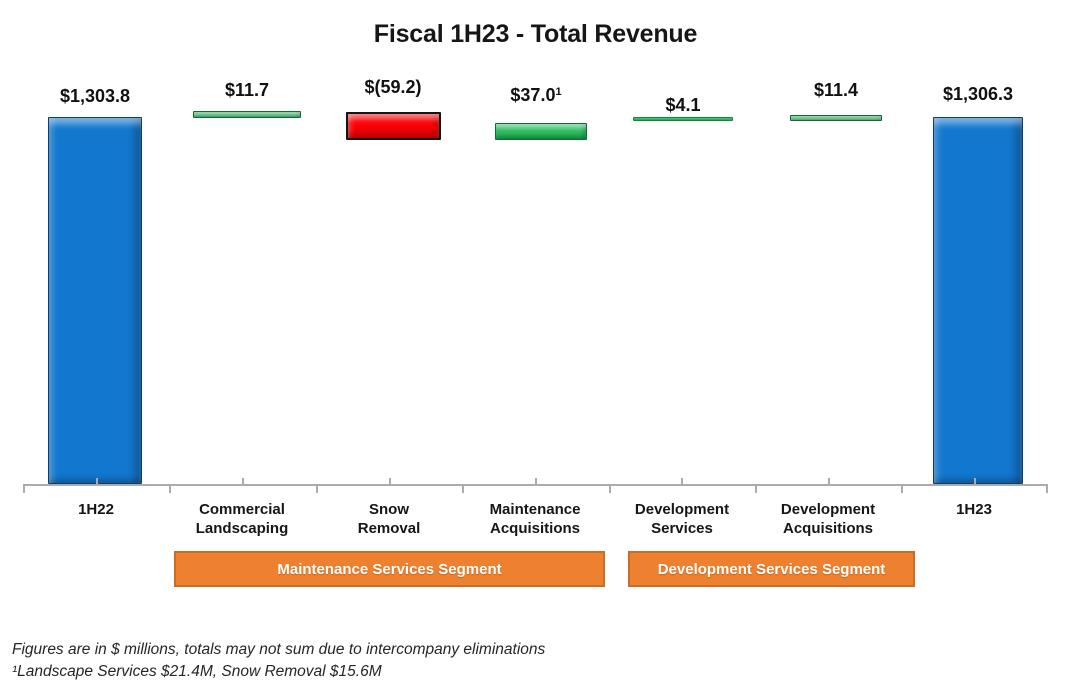 The height and width of the screenshot is (693, 1071). What do you see at coordinates (389, 509) in the screenshot?
I see `category-line: Snow` at bounding box center [389, 509].